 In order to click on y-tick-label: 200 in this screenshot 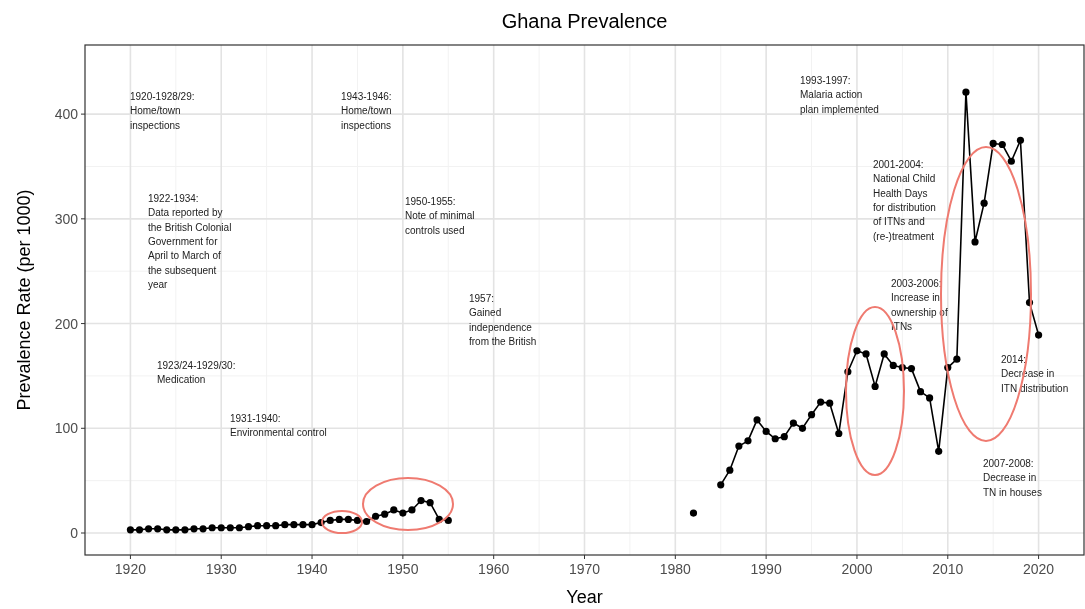, I will do `click(66, 323)`.